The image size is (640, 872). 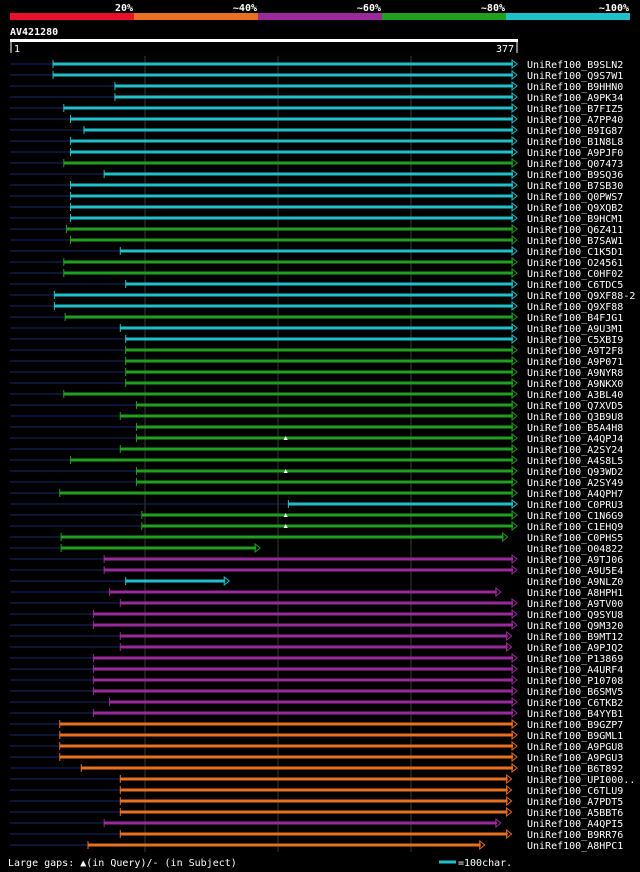 I want to click on hit-row: UniRef100_Q9M320, so click(x=316, y=625).